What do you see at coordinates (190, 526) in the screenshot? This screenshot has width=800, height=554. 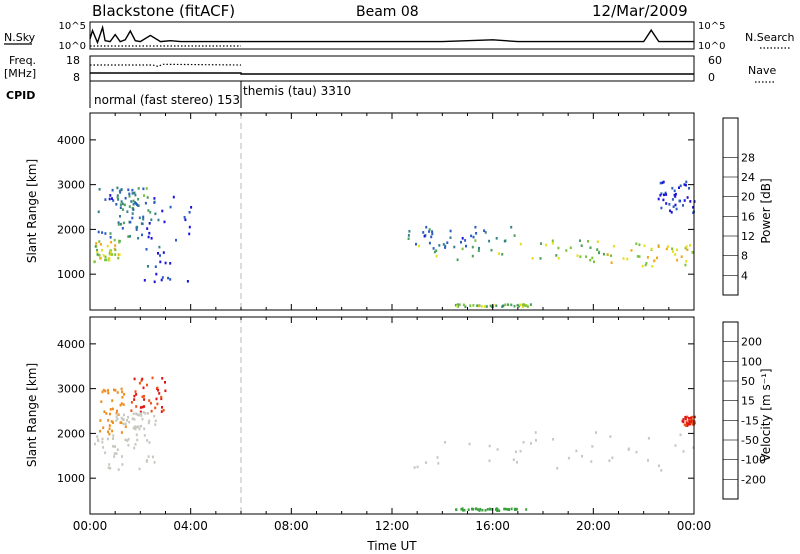 I see `xtick-label: 04:00` at bounding box center [190, 526].